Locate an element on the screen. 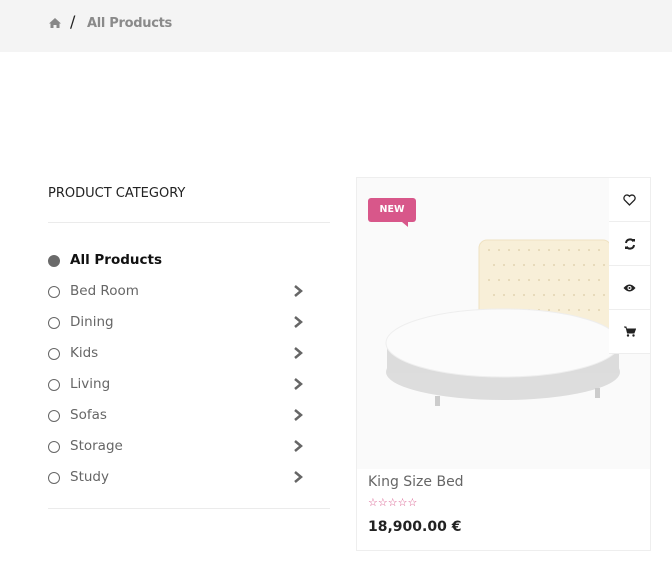 This screenshot has width=672, height=569. category-label: Bed Room is located at coordinates (104, 291).